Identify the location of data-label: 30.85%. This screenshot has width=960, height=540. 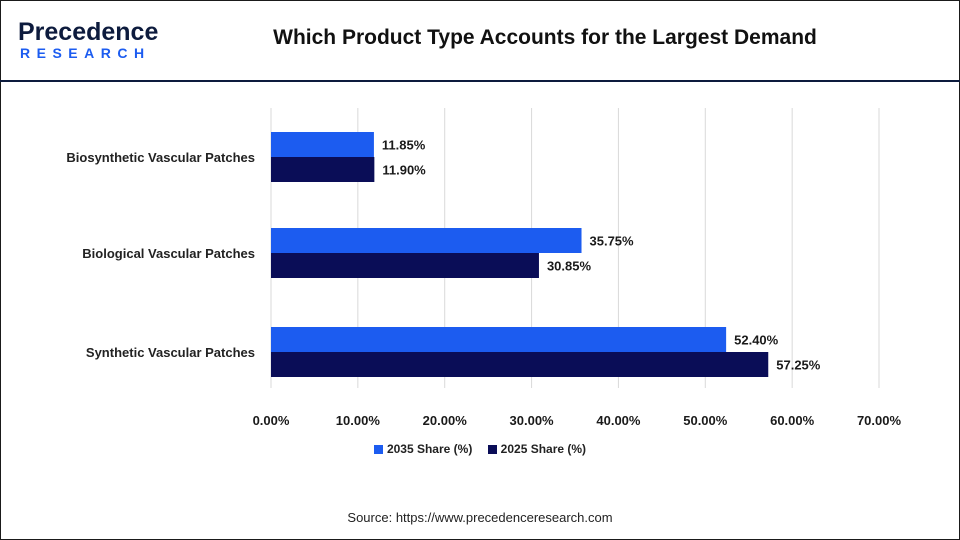
(569, 266).